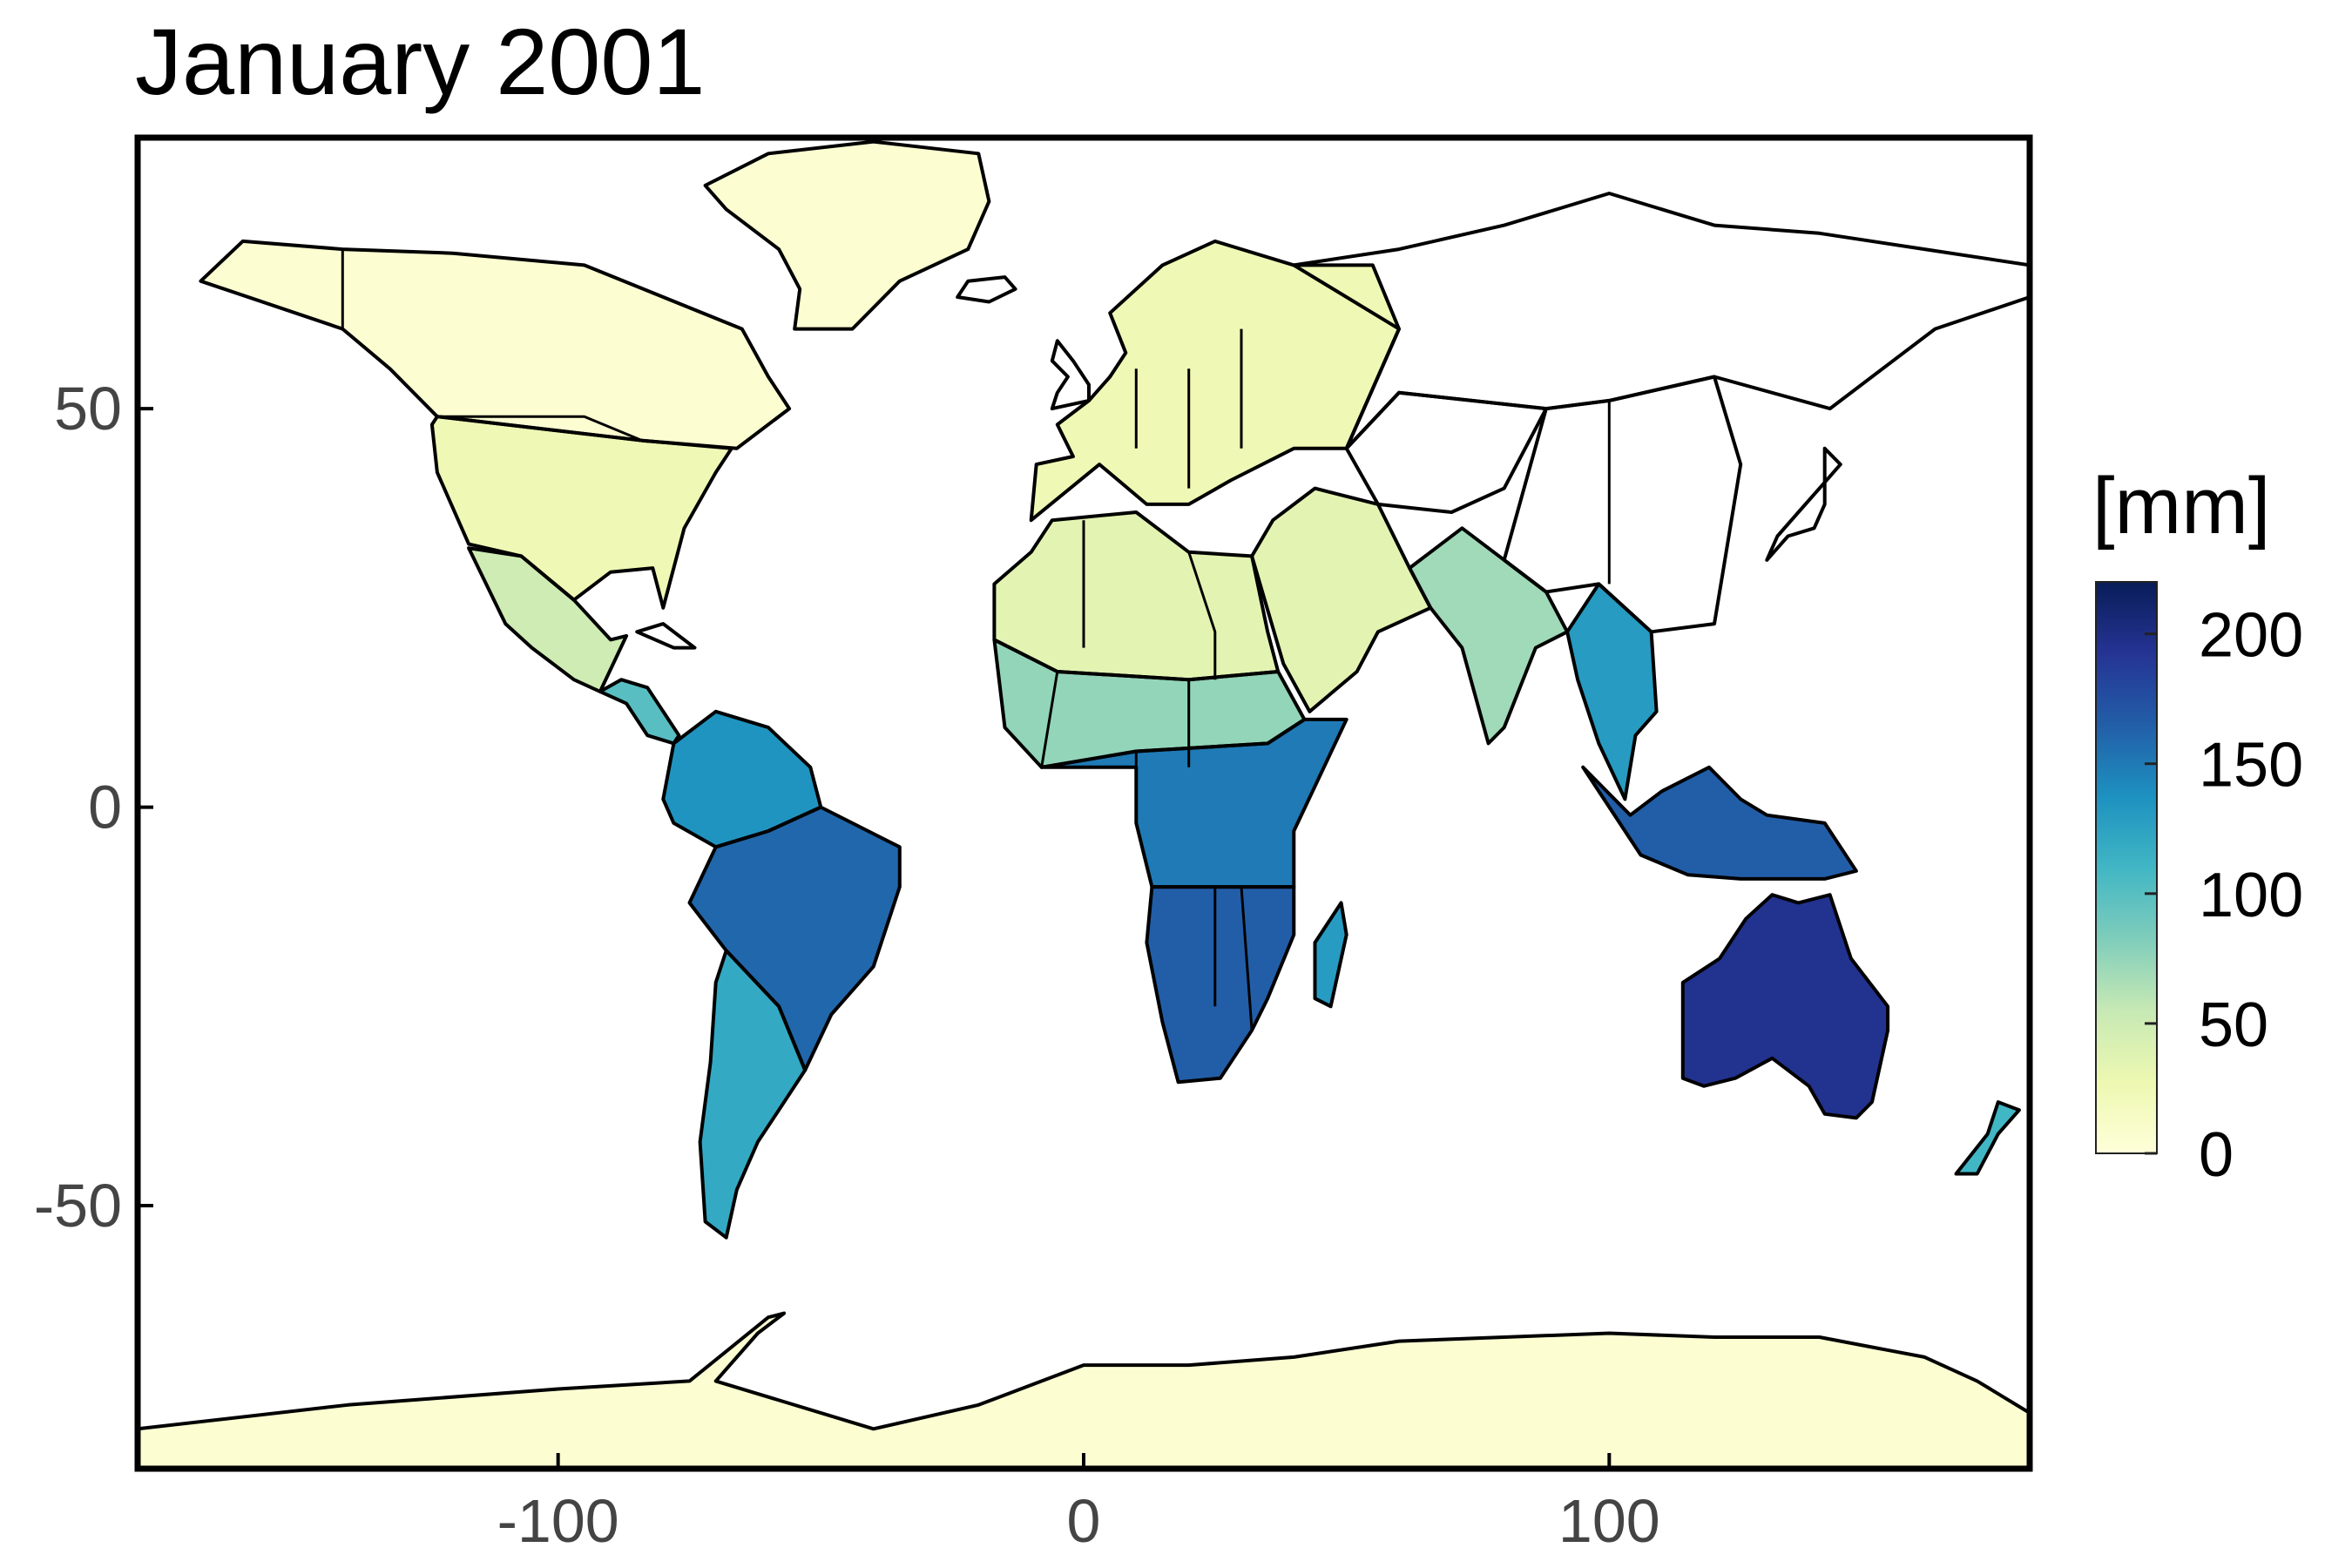 Image resolution: width=2352 pixels, height=1568 pixels. Describe the element at coordinates (1446, 452) in the screenshot. I see `coastline-central-asia` at that location.